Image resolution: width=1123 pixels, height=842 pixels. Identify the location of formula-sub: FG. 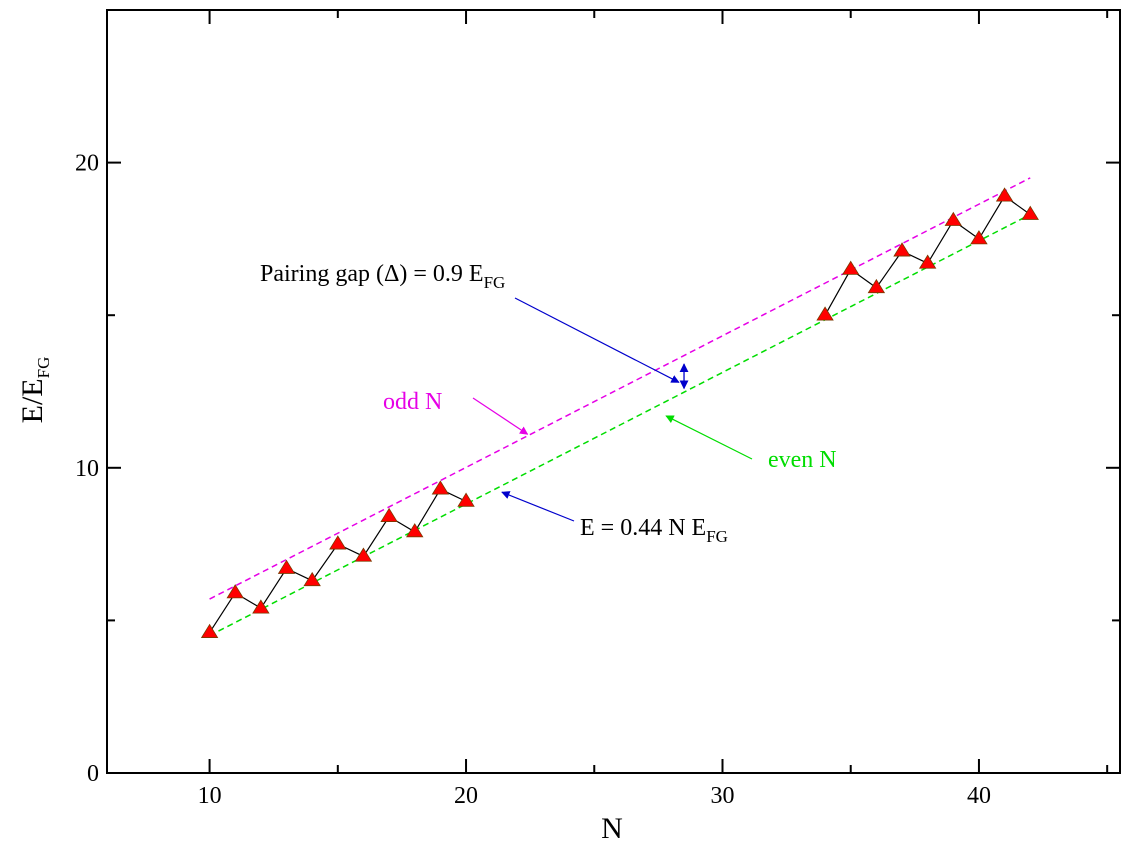
(717, 536).